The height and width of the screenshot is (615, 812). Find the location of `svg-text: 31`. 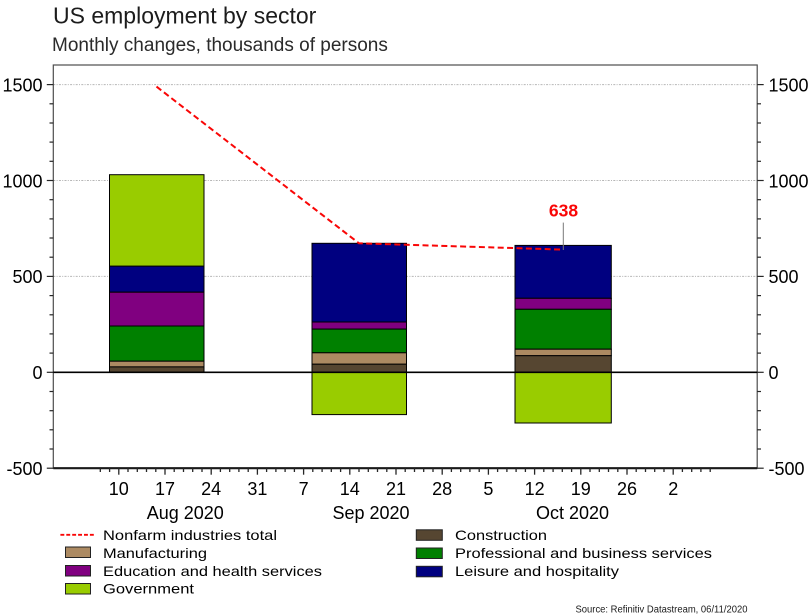

svg-text: 31 is located at coordinates (257, 489).